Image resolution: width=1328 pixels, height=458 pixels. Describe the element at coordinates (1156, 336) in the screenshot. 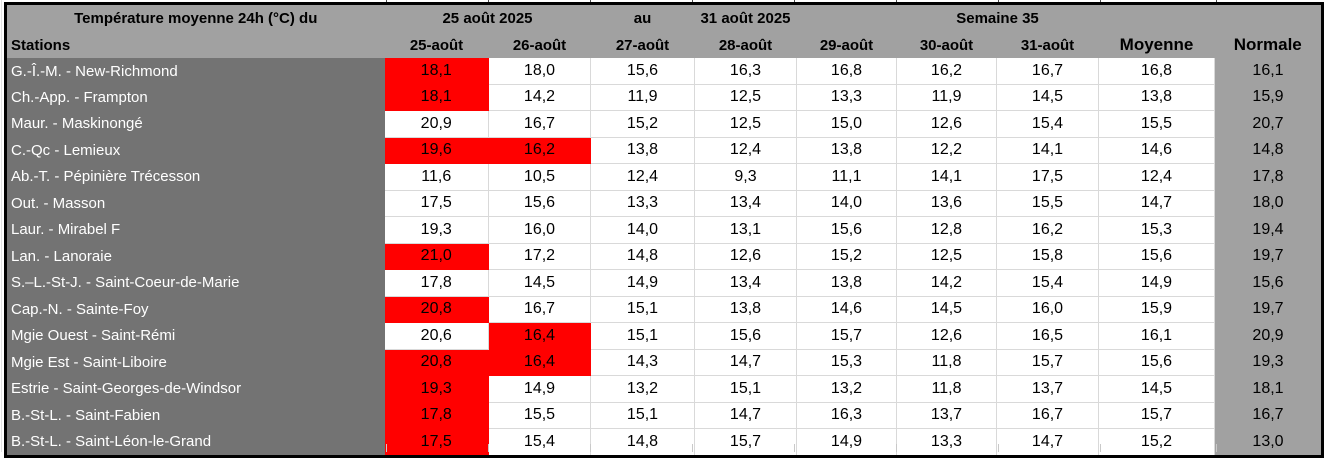

I see `moyenne-cell: 16,1` at that location.